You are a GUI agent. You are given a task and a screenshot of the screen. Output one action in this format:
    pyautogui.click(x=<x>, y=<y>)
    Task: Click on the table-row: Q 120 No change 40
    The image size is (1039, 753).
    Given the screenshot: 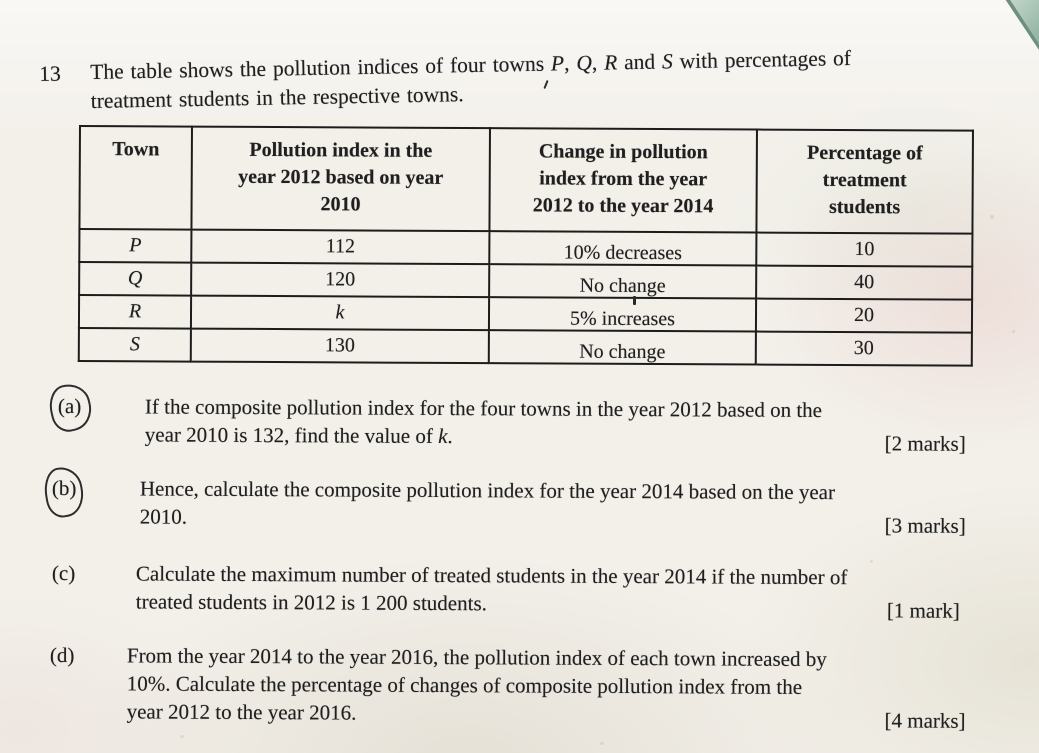 What is the action you would take?
    pyautogui.click(x=526, y=281)
    